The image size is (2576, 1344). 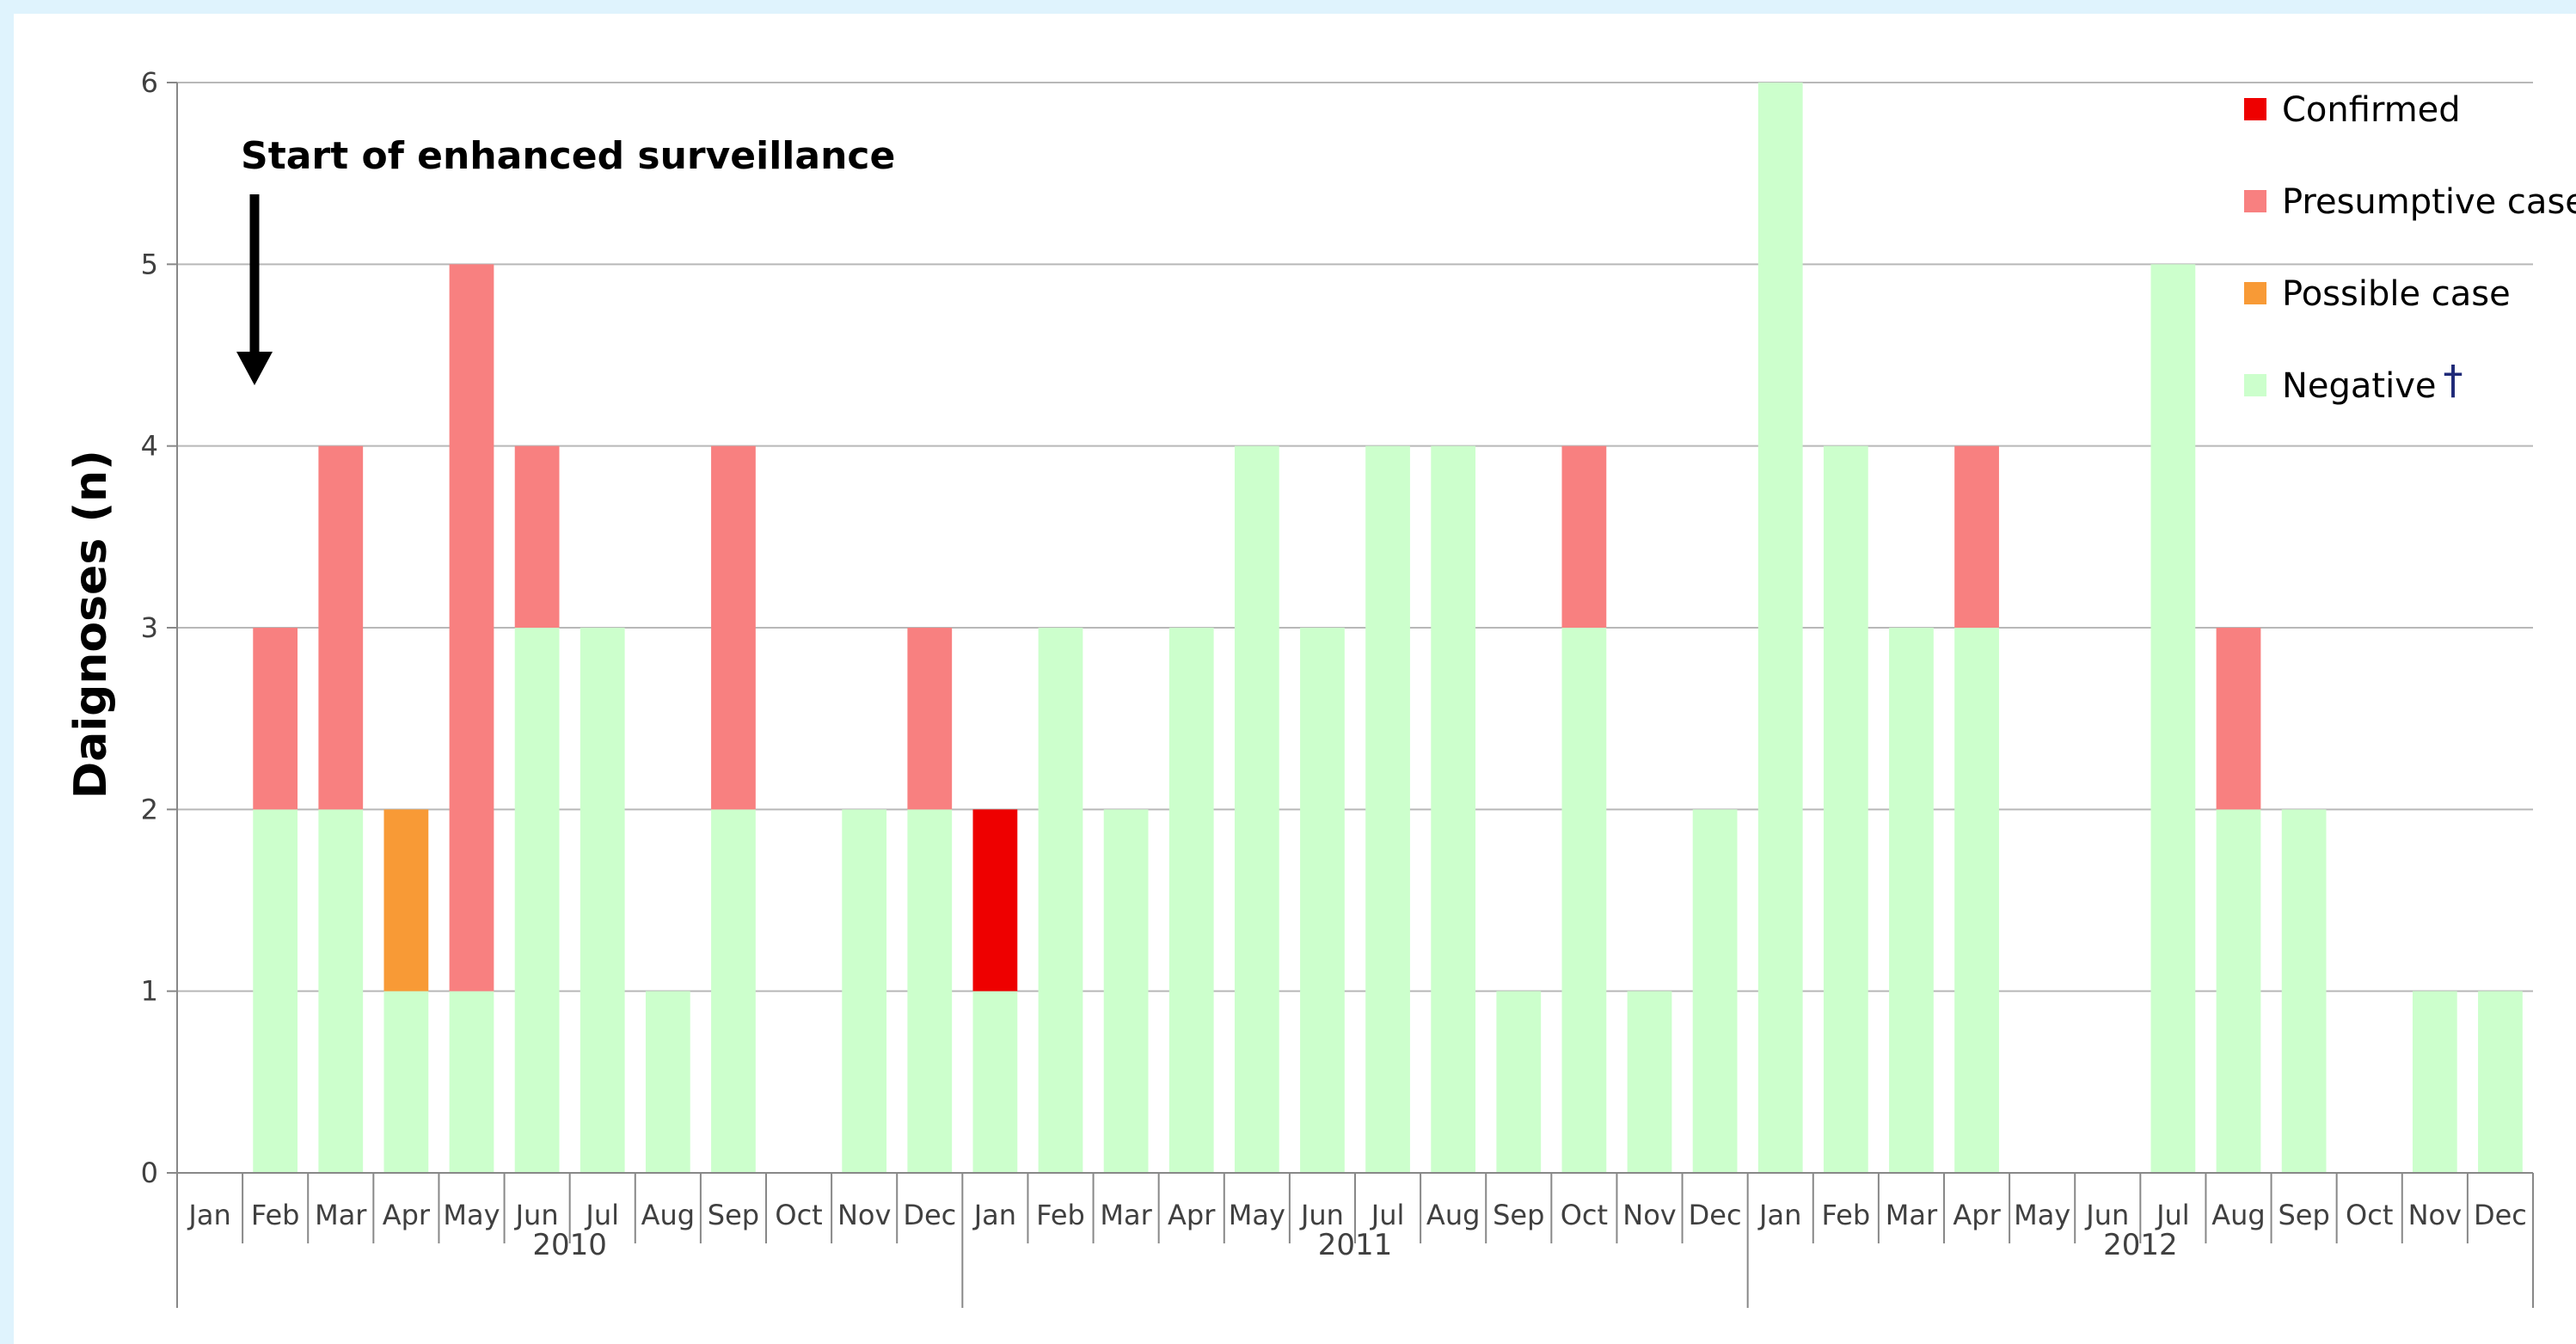 I want to click on legend-label: Negative †, so click(x=2372, y=381).